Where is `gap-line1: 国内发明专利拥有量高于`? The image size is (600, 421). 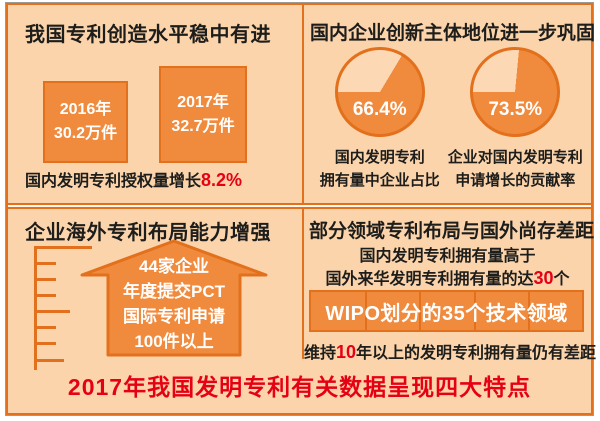 gap-line1: 国内发明专利拥有量高于 is located at coordinates (447, 256).